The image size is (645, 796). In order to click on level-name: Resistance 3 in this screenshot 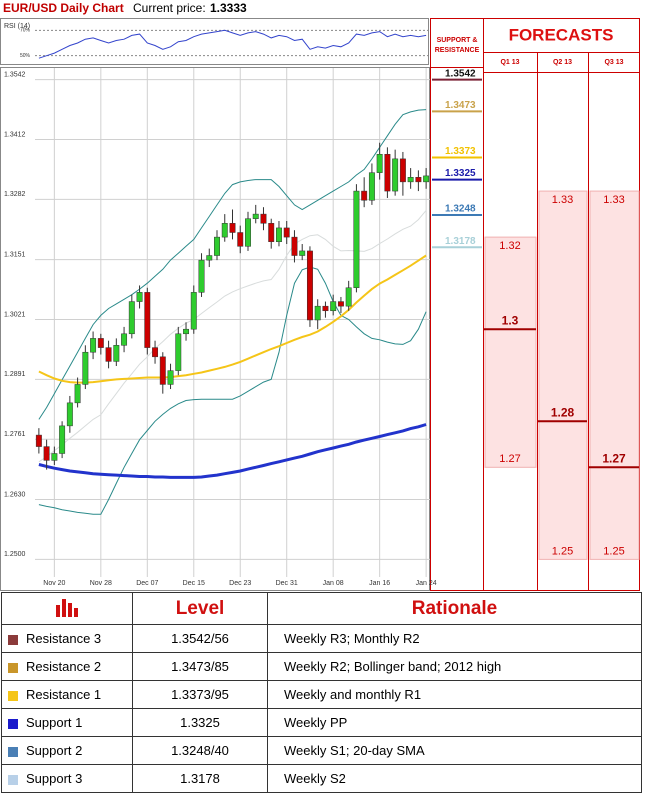, I will do `click(64, 638)`.